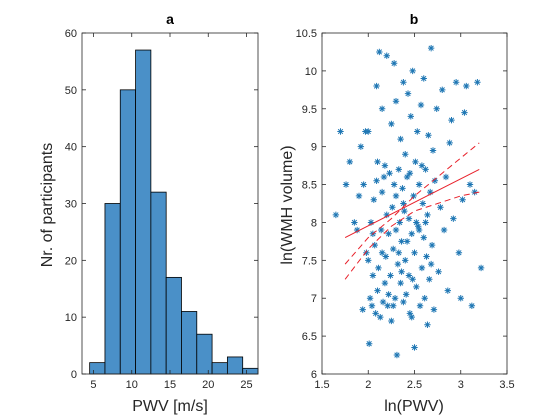 This screenshot has width=560, height=420. I want to click on b-y-tick-label: 7, so click(314, 299).